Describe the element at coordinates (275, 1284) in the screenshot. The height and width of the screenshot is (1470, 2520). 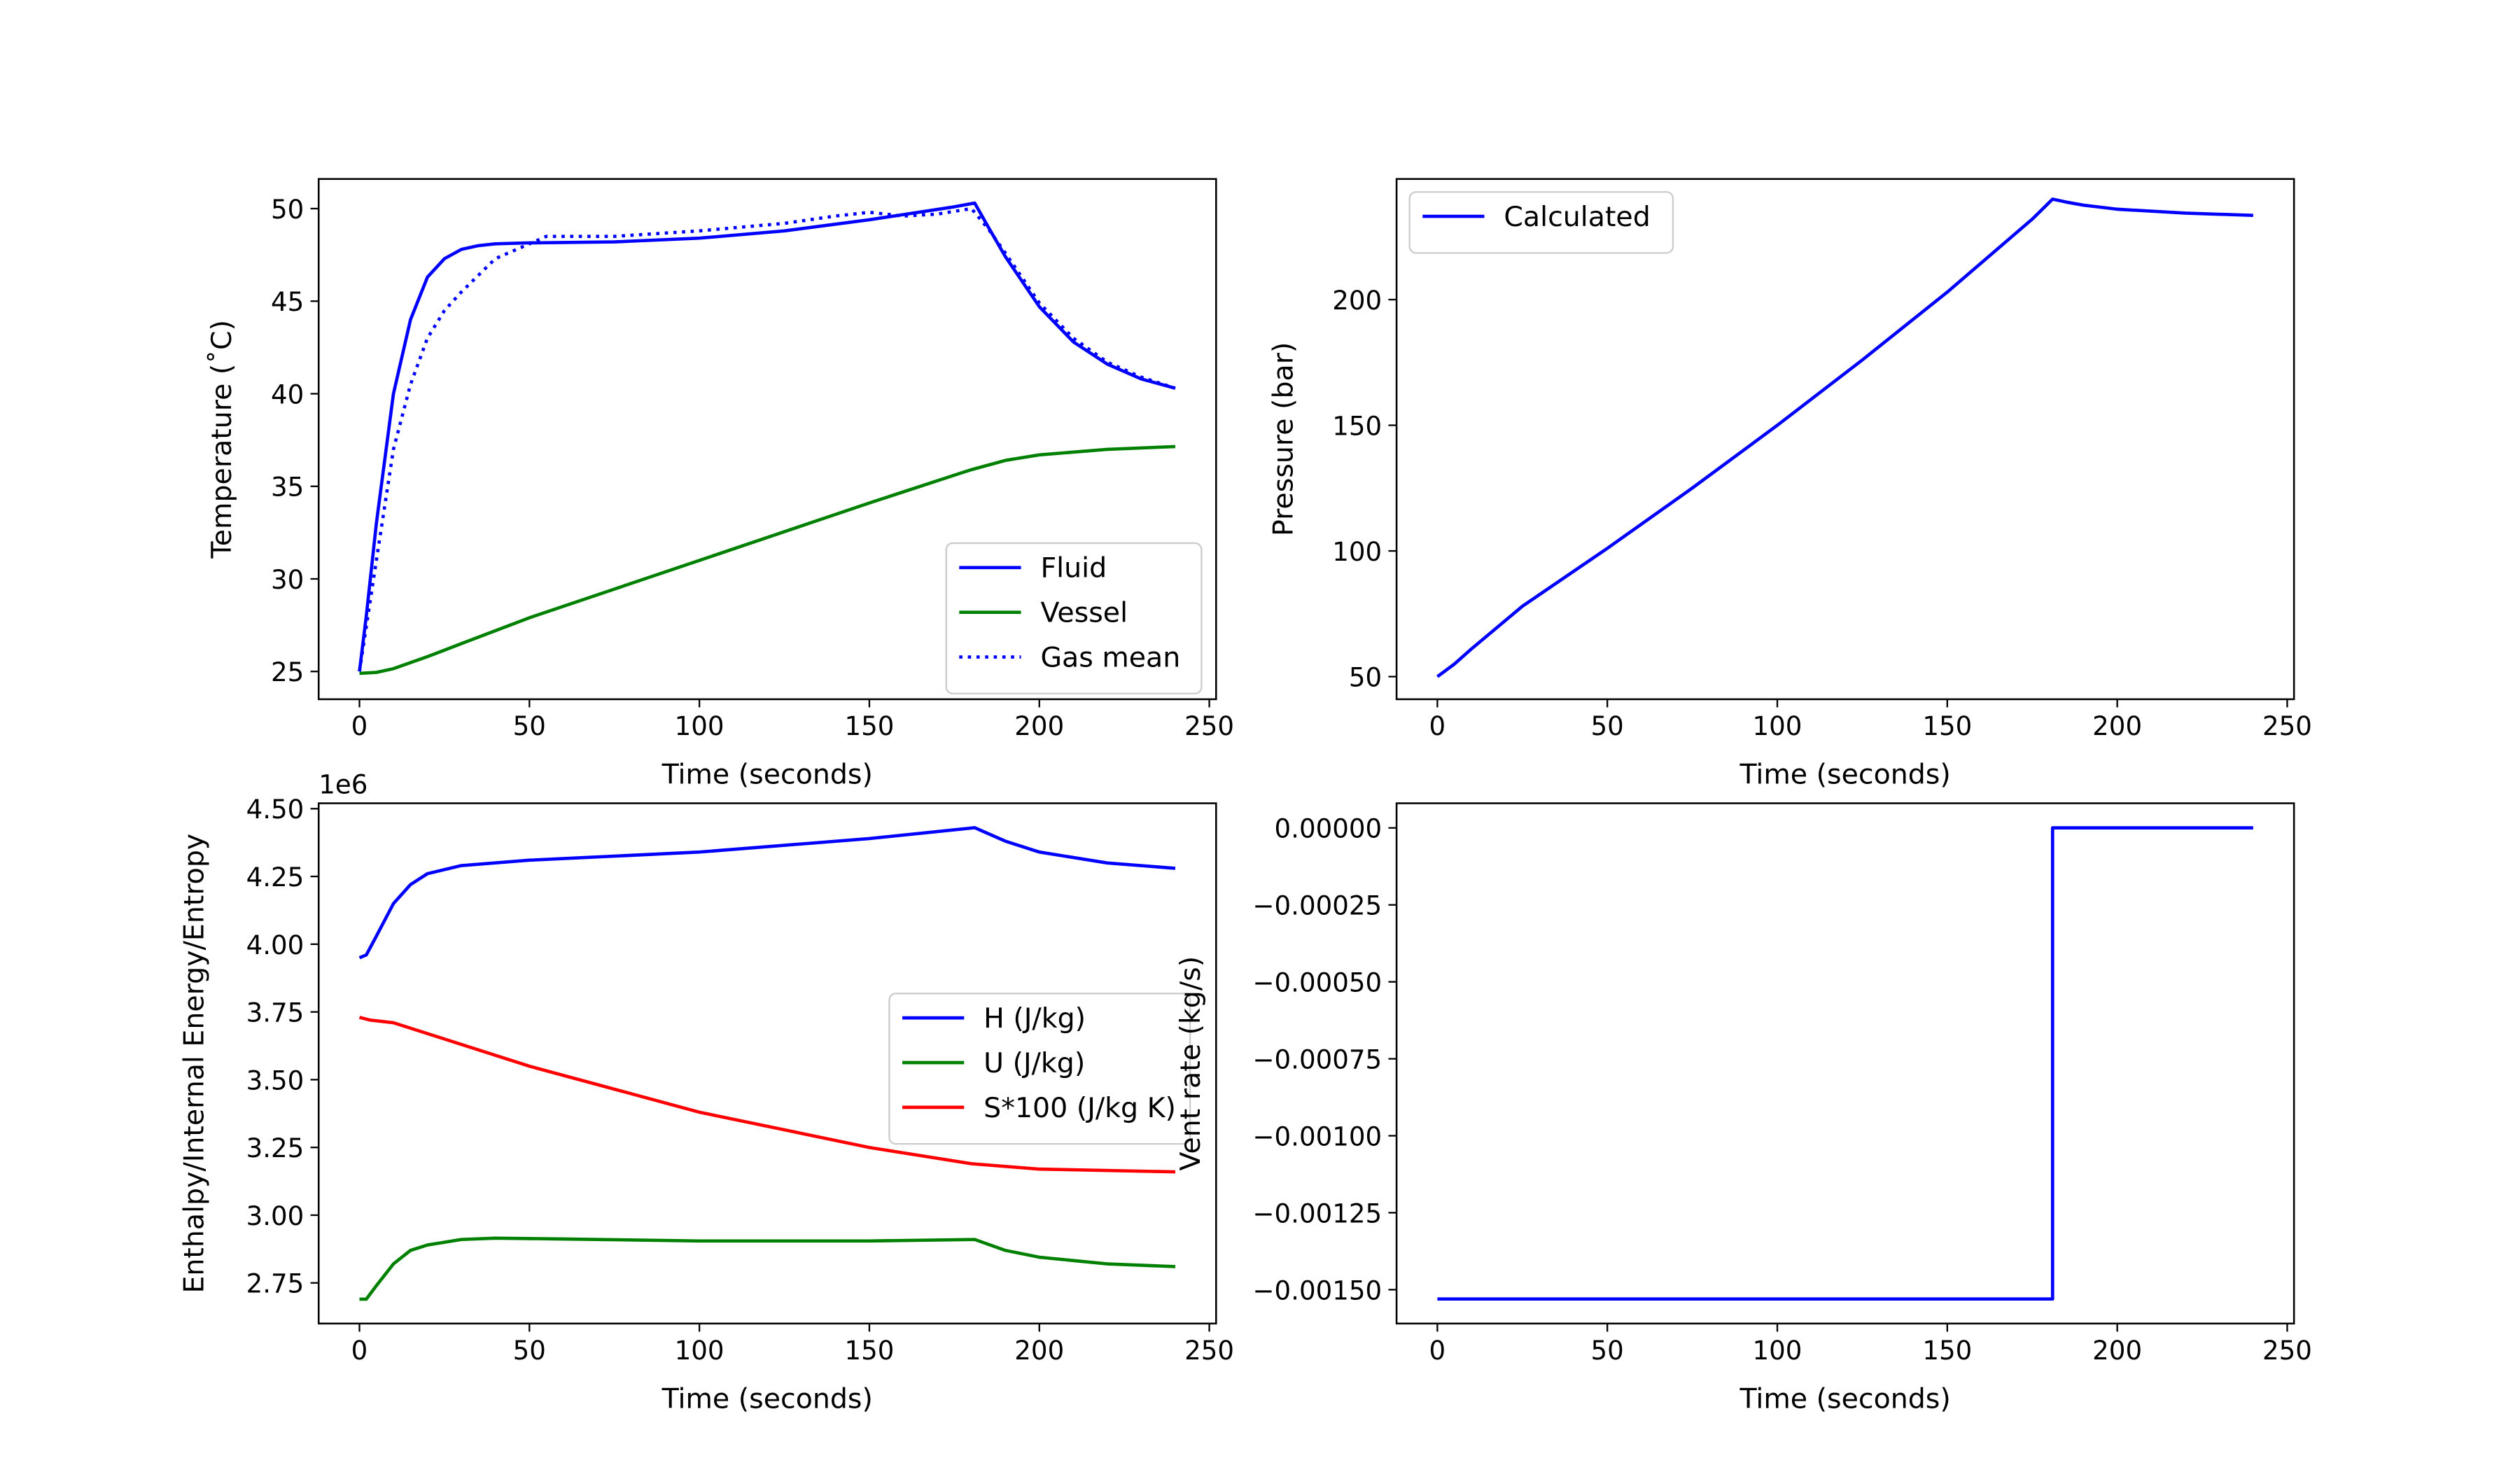
I see `y-tick-label: 2.75` at that location.